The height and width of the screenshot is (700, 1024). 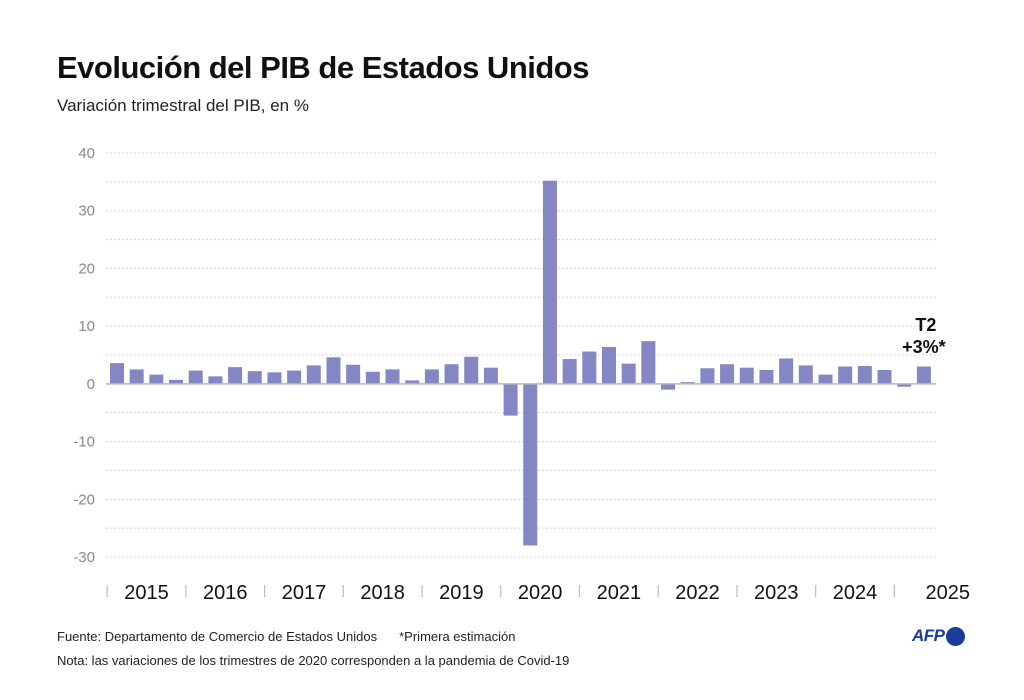 What do you see at coordinates (84, 557) in the screenshot?
I see `y-tick-label: -30` at bounding box center [84, 557].